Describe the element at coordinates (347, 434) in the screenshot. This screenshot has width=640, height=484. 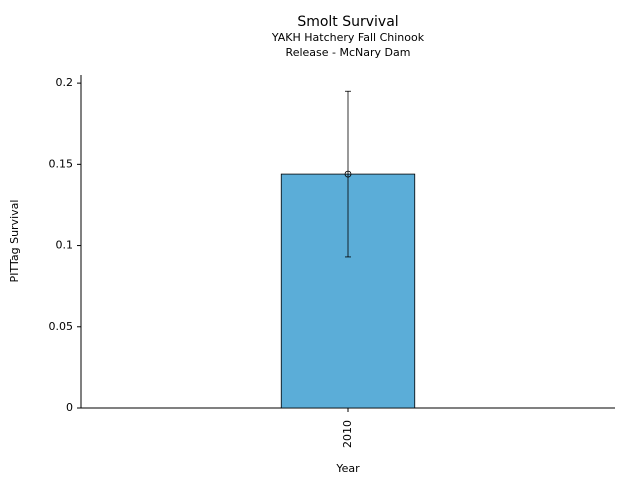
I see `x-tick-label: 2010` at that location.